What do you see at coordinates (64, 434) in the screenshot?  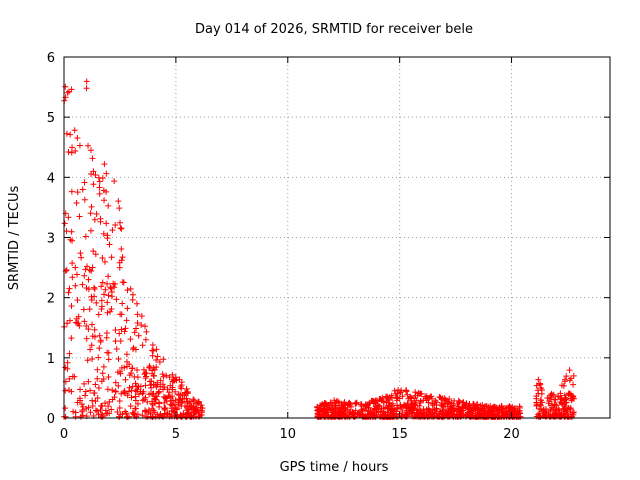 I see `x-tick-label: 0` at bounding box center [64, 434].